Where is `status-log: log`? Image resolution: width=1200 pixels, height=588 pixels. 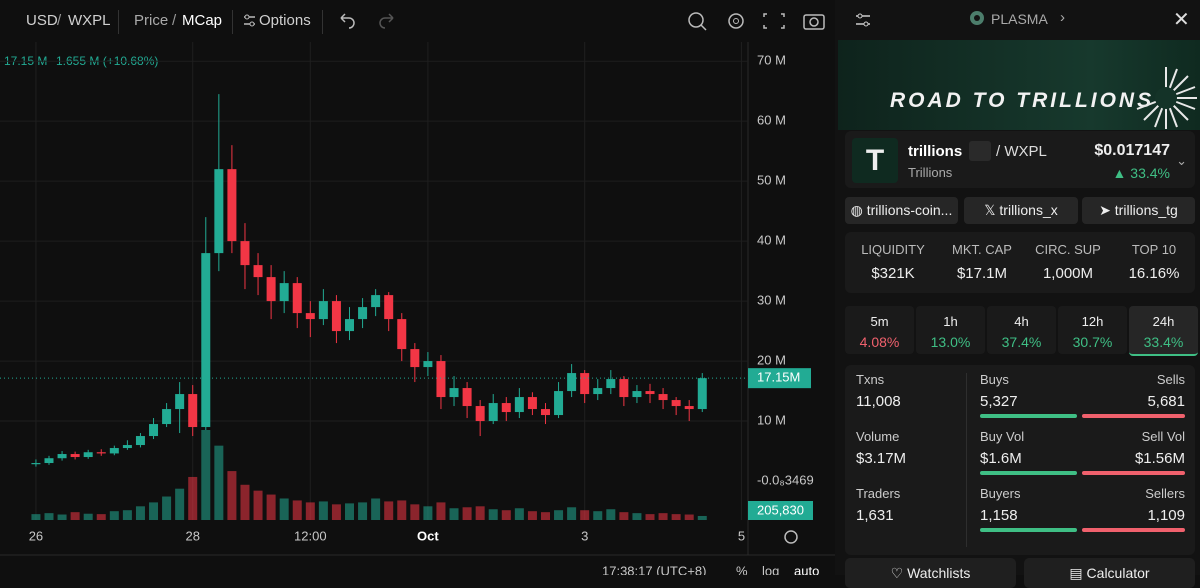
status-log: log is located at coordinates (770, 569).